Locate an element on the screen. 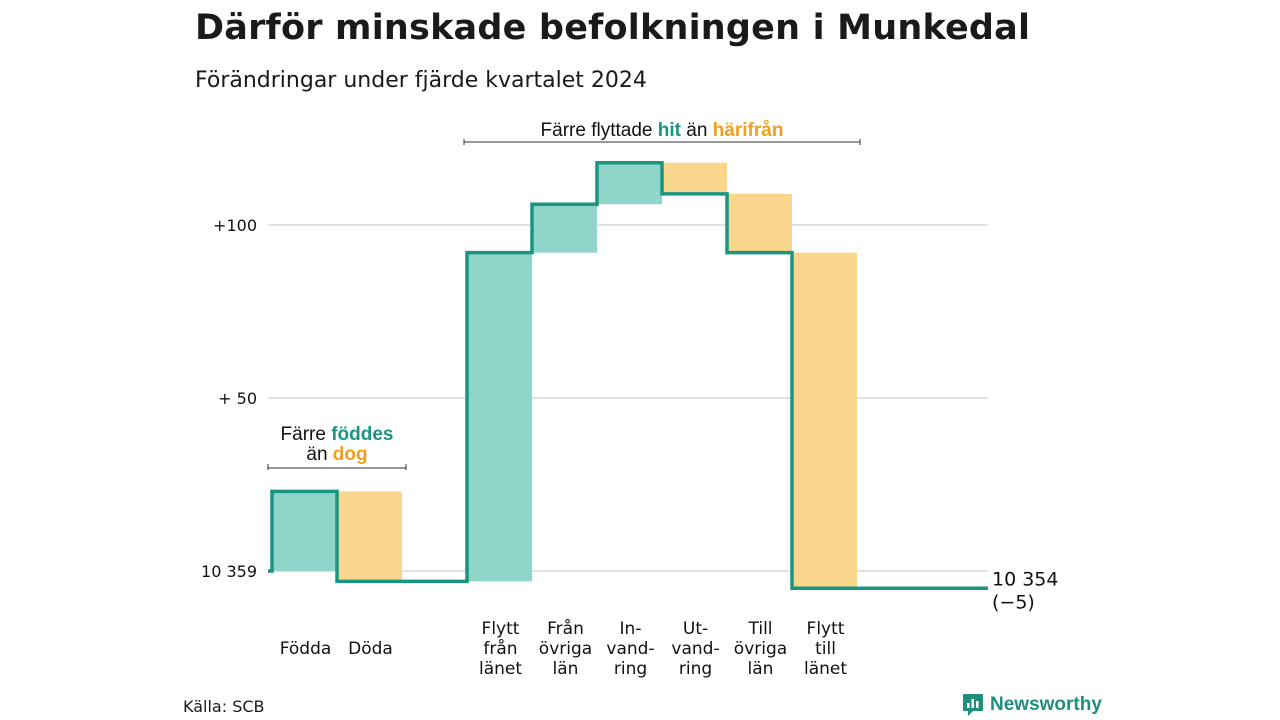 The image size is (1280, 720). category-label: från is located at coordinates (500, 648).